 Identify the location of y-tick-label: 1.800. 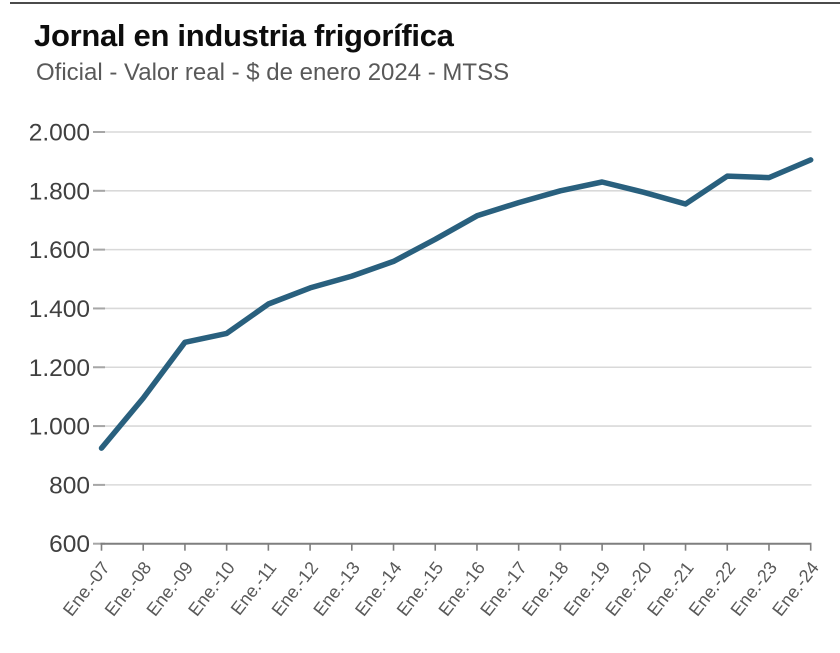
(59, 191).